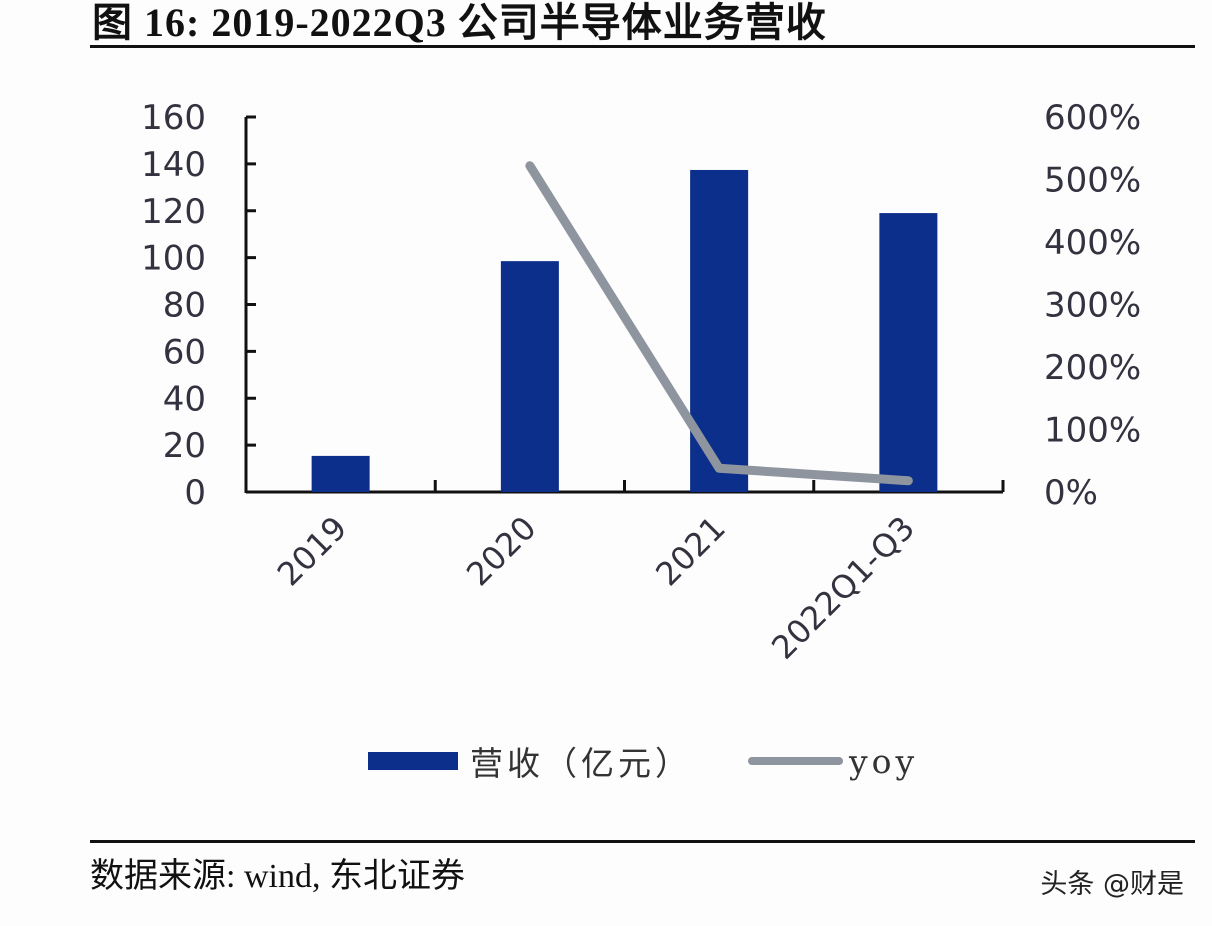  I want to click on footer-rule, so click(642, 841).